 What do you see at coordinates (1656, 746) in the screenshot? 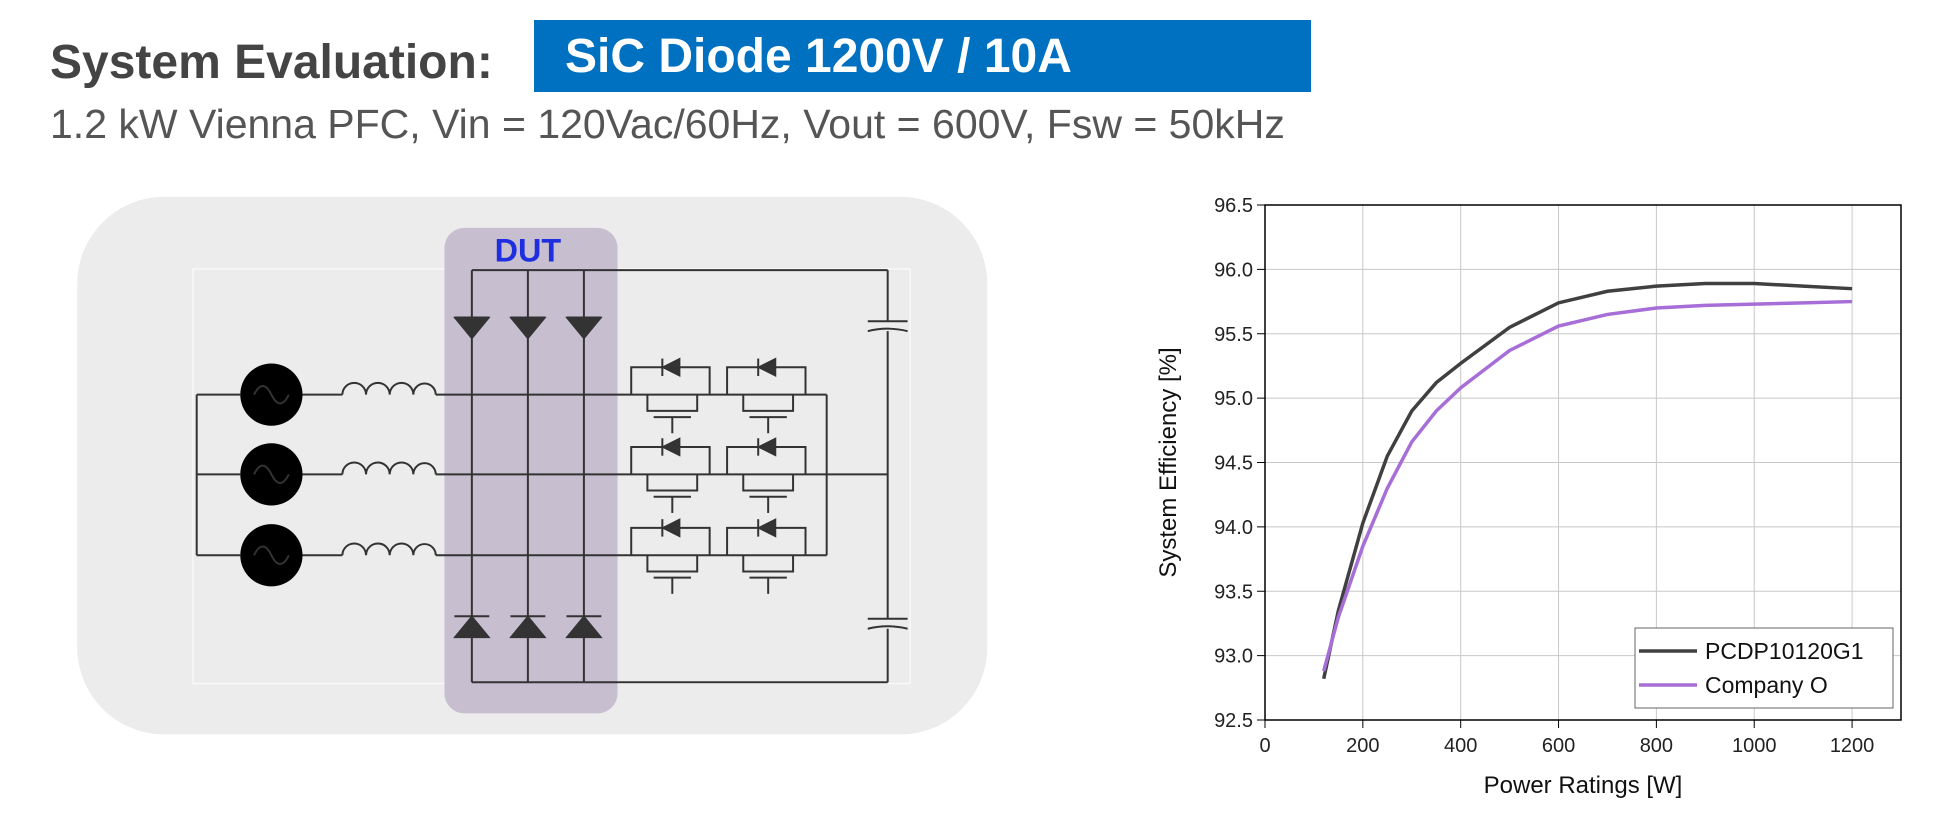
I see `x-tick-label: 800` at bounding box center [1656, 746].